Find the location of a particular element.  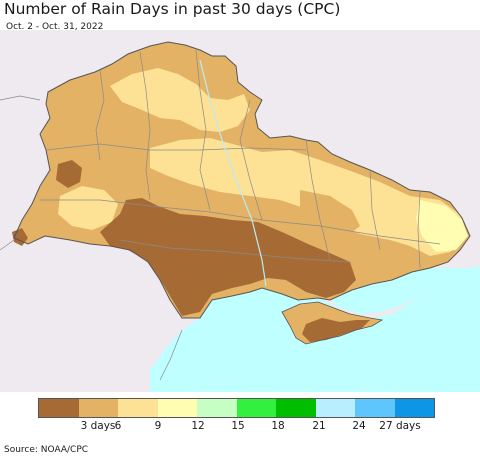

legend-label: 9 is located at coordinates (158, 426).